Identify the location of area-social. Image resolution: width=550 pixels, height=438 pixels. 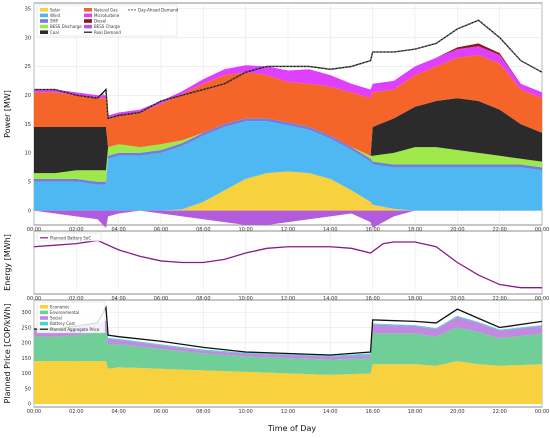
(288, 338).